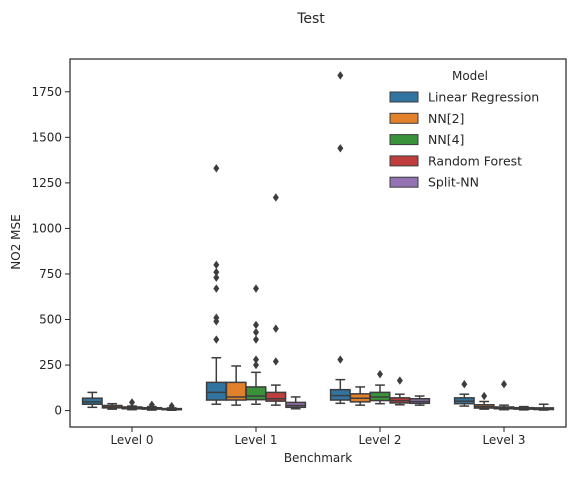 This screenshot has height=480, width=575. I want to click on x-tick-label: Level 0, so click(131, 440).